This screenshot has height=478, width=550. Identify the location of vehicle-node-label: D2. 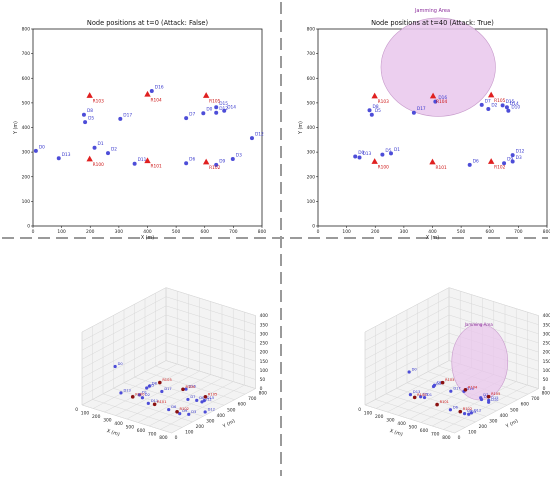
(147, 395).